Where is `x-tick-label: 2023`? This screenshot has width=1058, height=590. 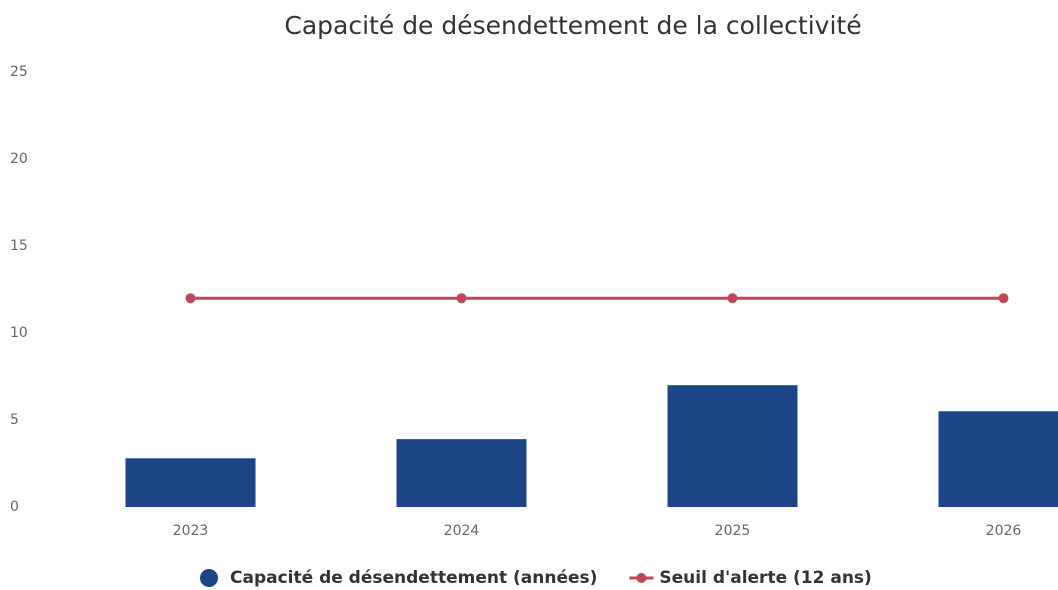
x-tick-label: 2023 is located at coordinates (191, 531).